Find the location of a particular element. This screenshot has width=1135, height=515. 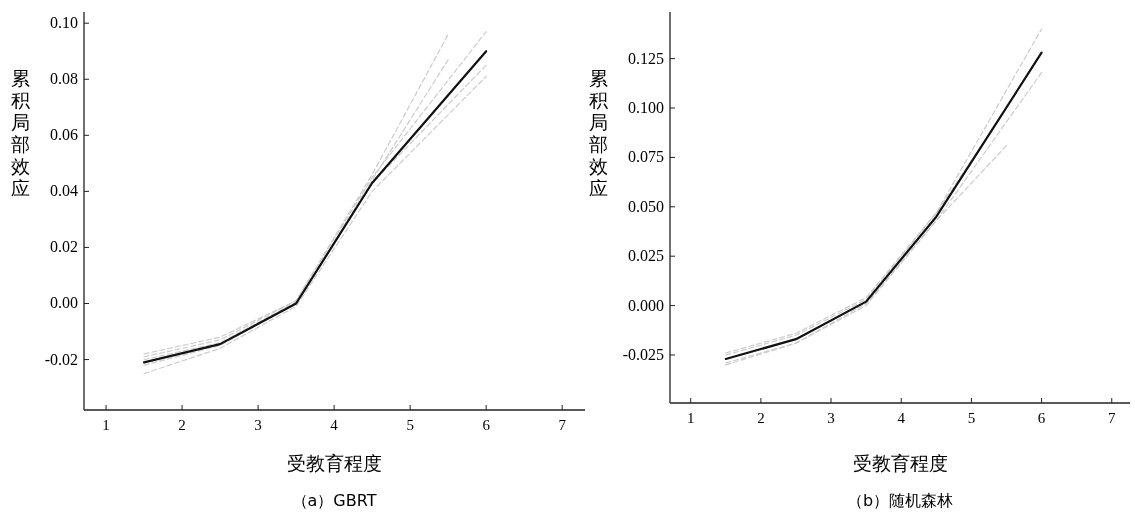

text: （b）随机森林 is located at coordinates (900, 500).